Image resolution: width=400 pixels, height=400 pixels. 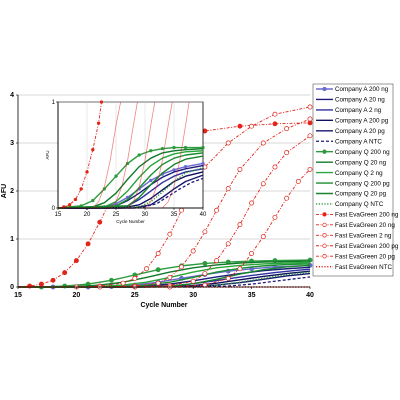 What do you see at coordinates (324, 89) in the screenshot?
I see `legend-marker-company-a-200-ng` at bounding box center [324, 89].